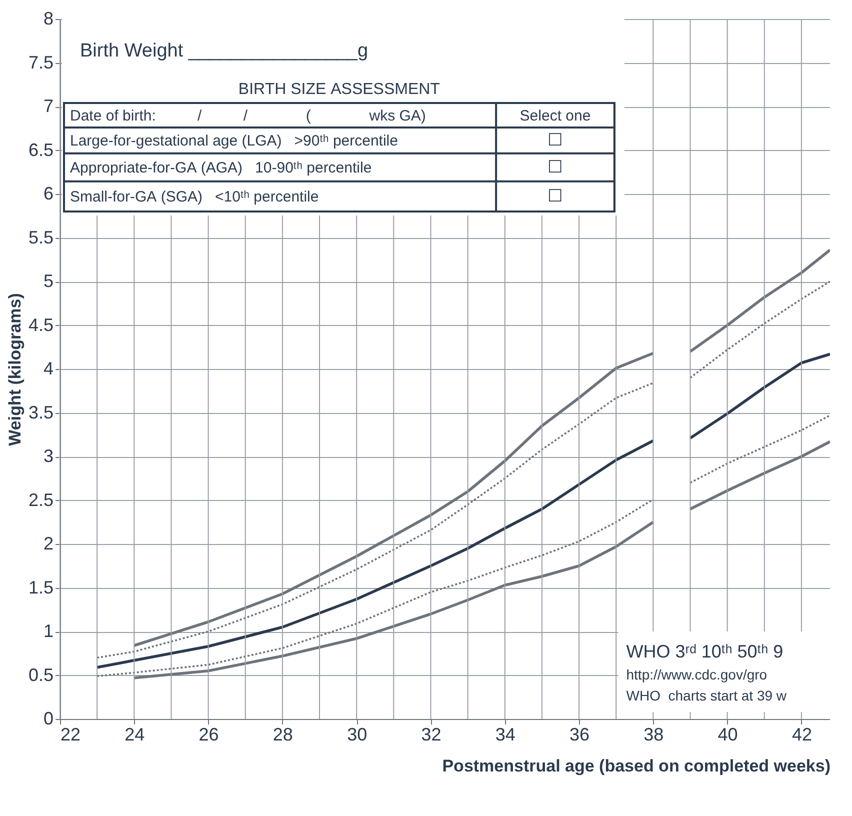  Describe the element at coordinates (48, 106) in the screenshot. I see `y-tick-label: 7` at that location.